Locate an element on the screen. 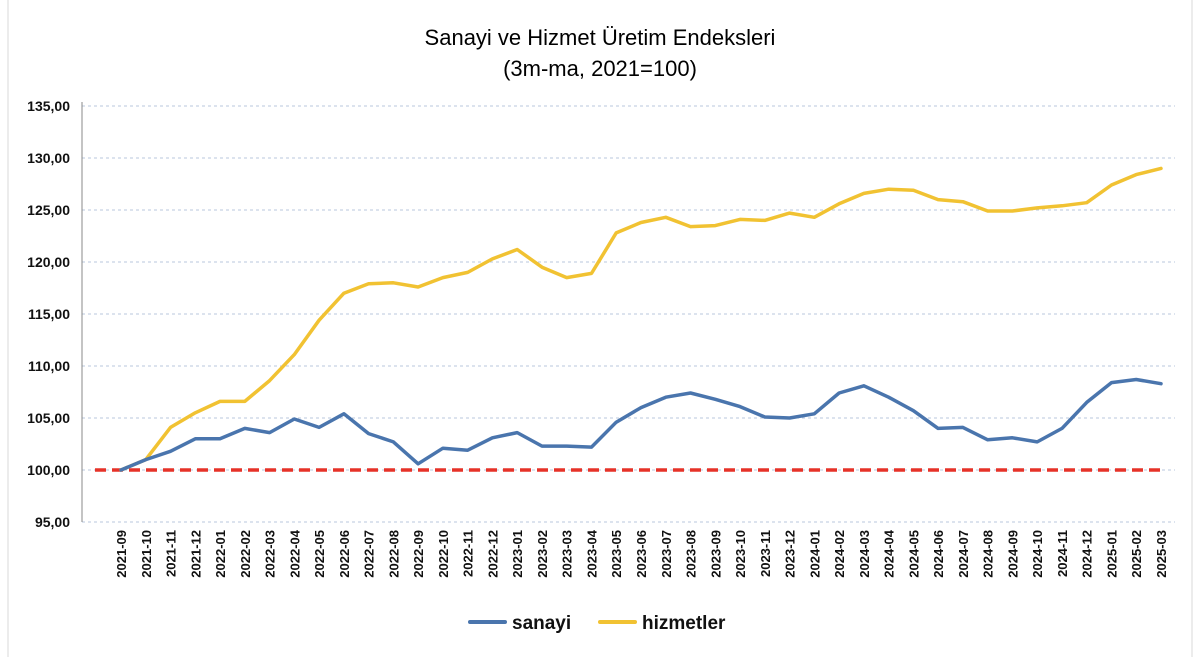  x-tick-label: 2024-02 is located at coordinates (839, 554).